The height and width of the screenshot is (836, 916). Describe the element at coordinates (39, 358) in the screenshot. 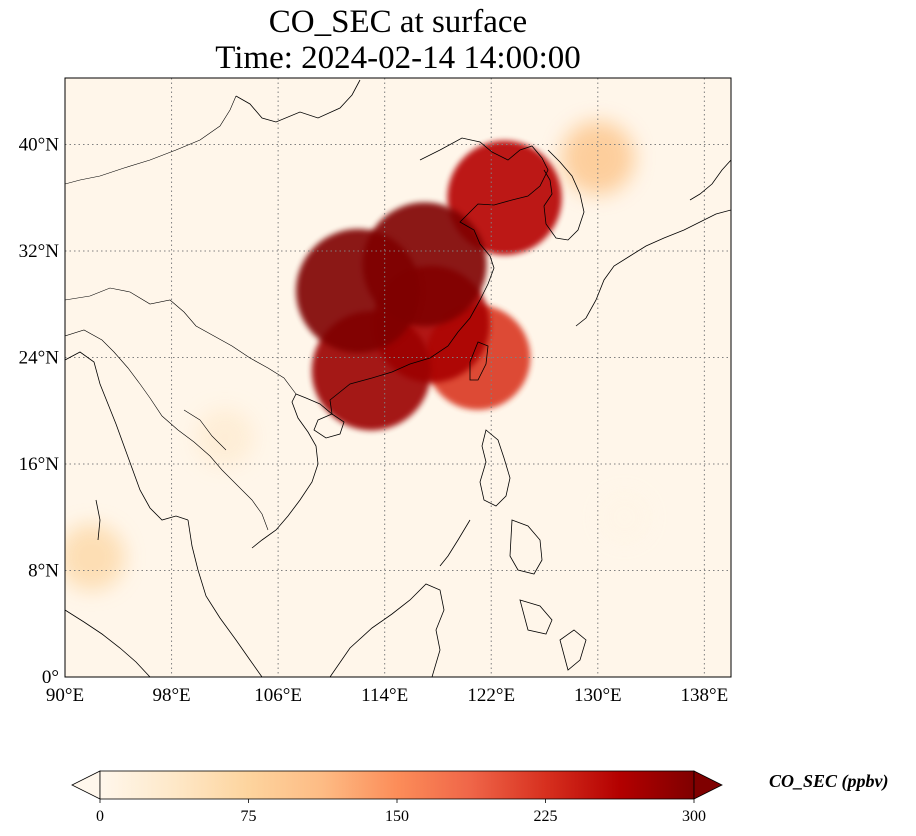

I see `lat-tick-label: 24°N` at that location.